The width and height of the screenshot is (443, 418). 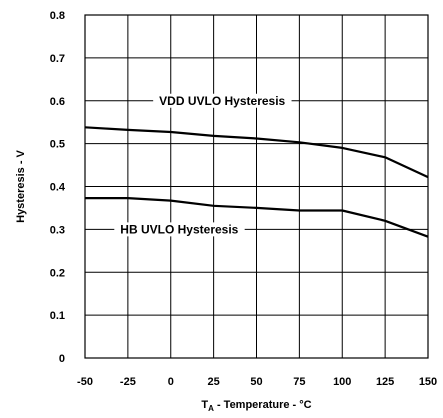 I want to click on x-tick-label: 150, so click(x=428, y=382).